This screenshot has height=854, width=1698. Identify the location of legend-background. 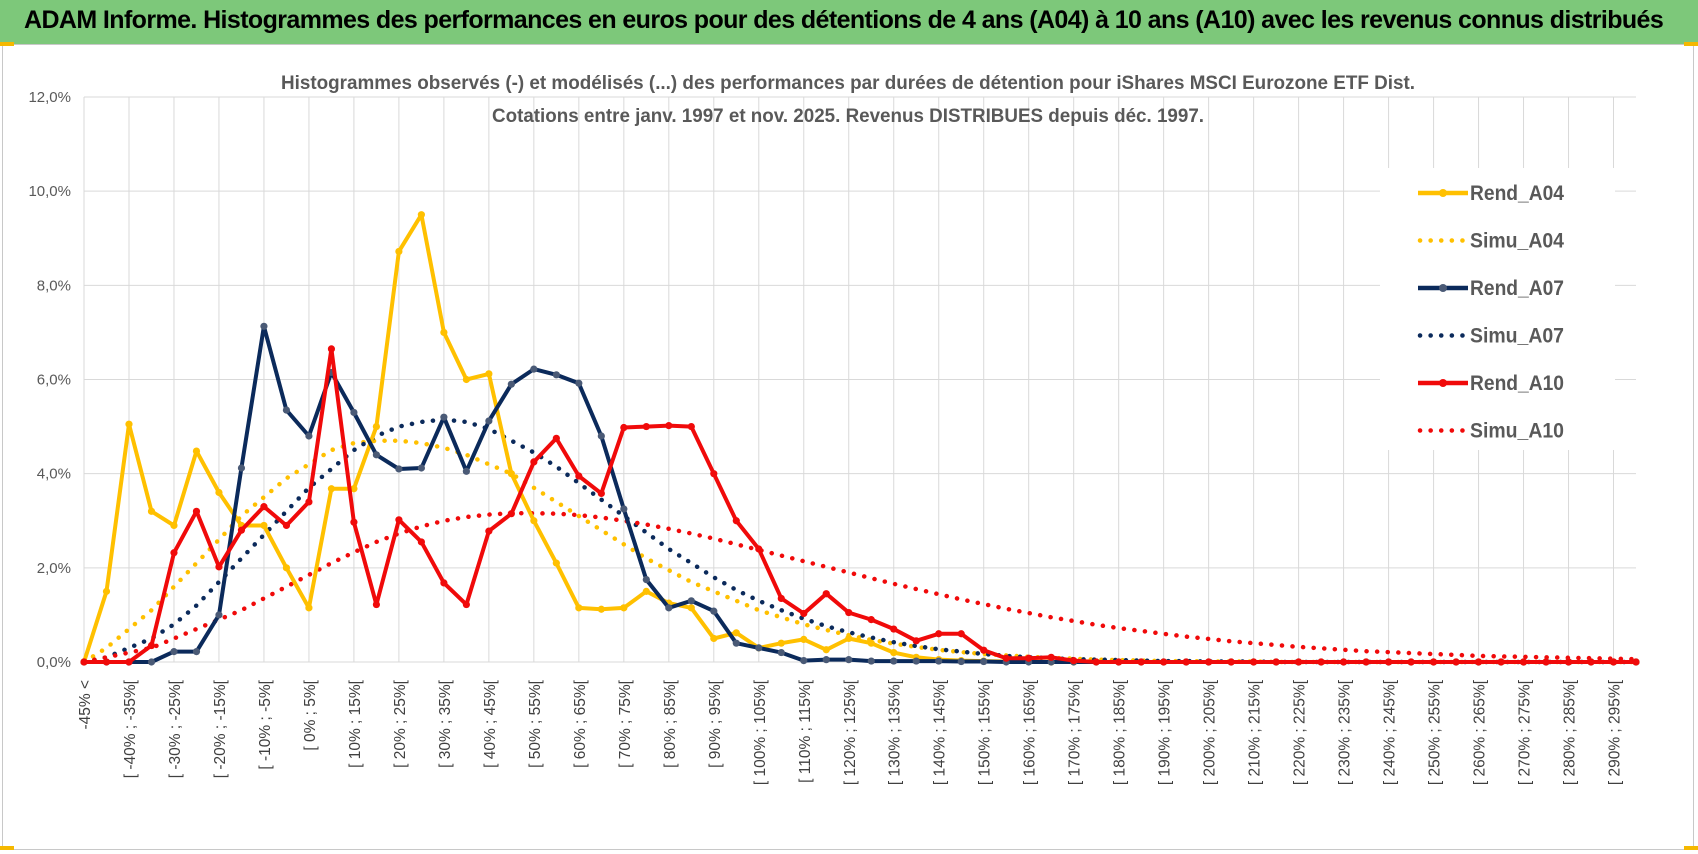
(1497, 309).